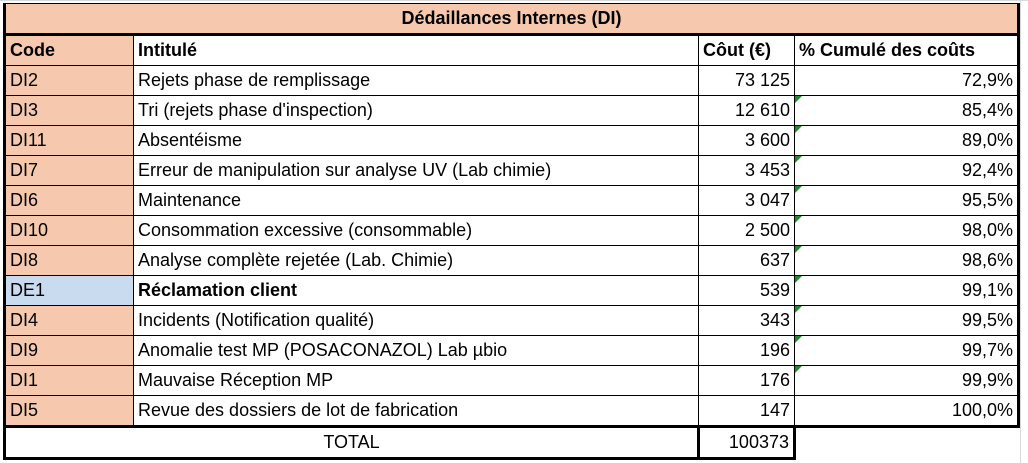  Describe the element at coordinates (68, 320) in the screenshot. I see `code-cell: DI4` at that location.